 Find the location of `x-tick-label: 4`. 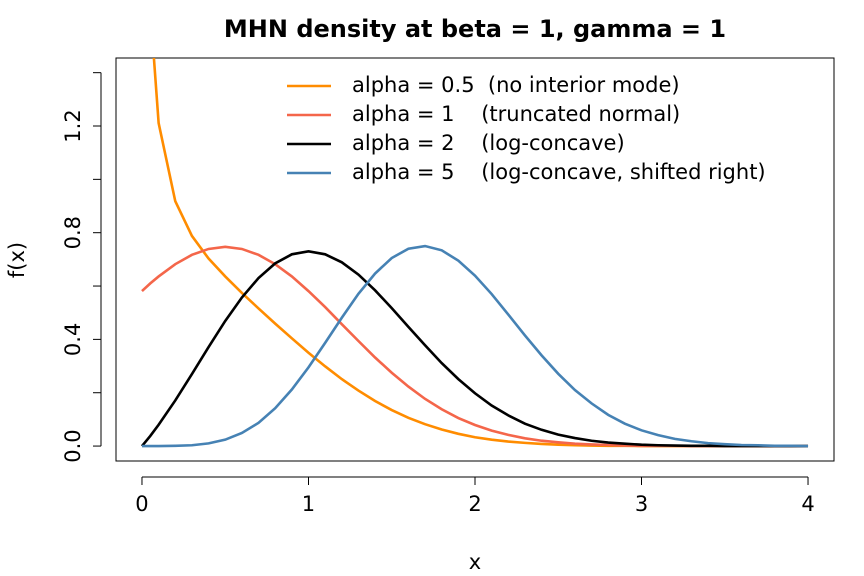

x-tick-label: 4 is located at coordinates (807, 504).